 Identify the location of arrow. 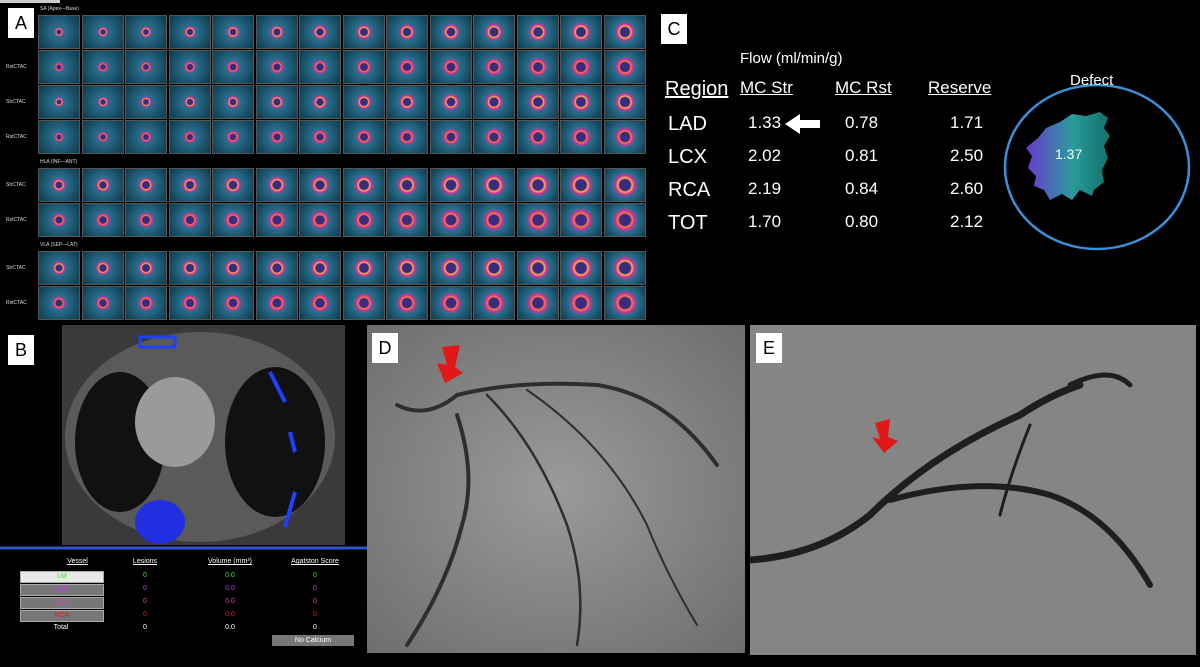
(802, 124).